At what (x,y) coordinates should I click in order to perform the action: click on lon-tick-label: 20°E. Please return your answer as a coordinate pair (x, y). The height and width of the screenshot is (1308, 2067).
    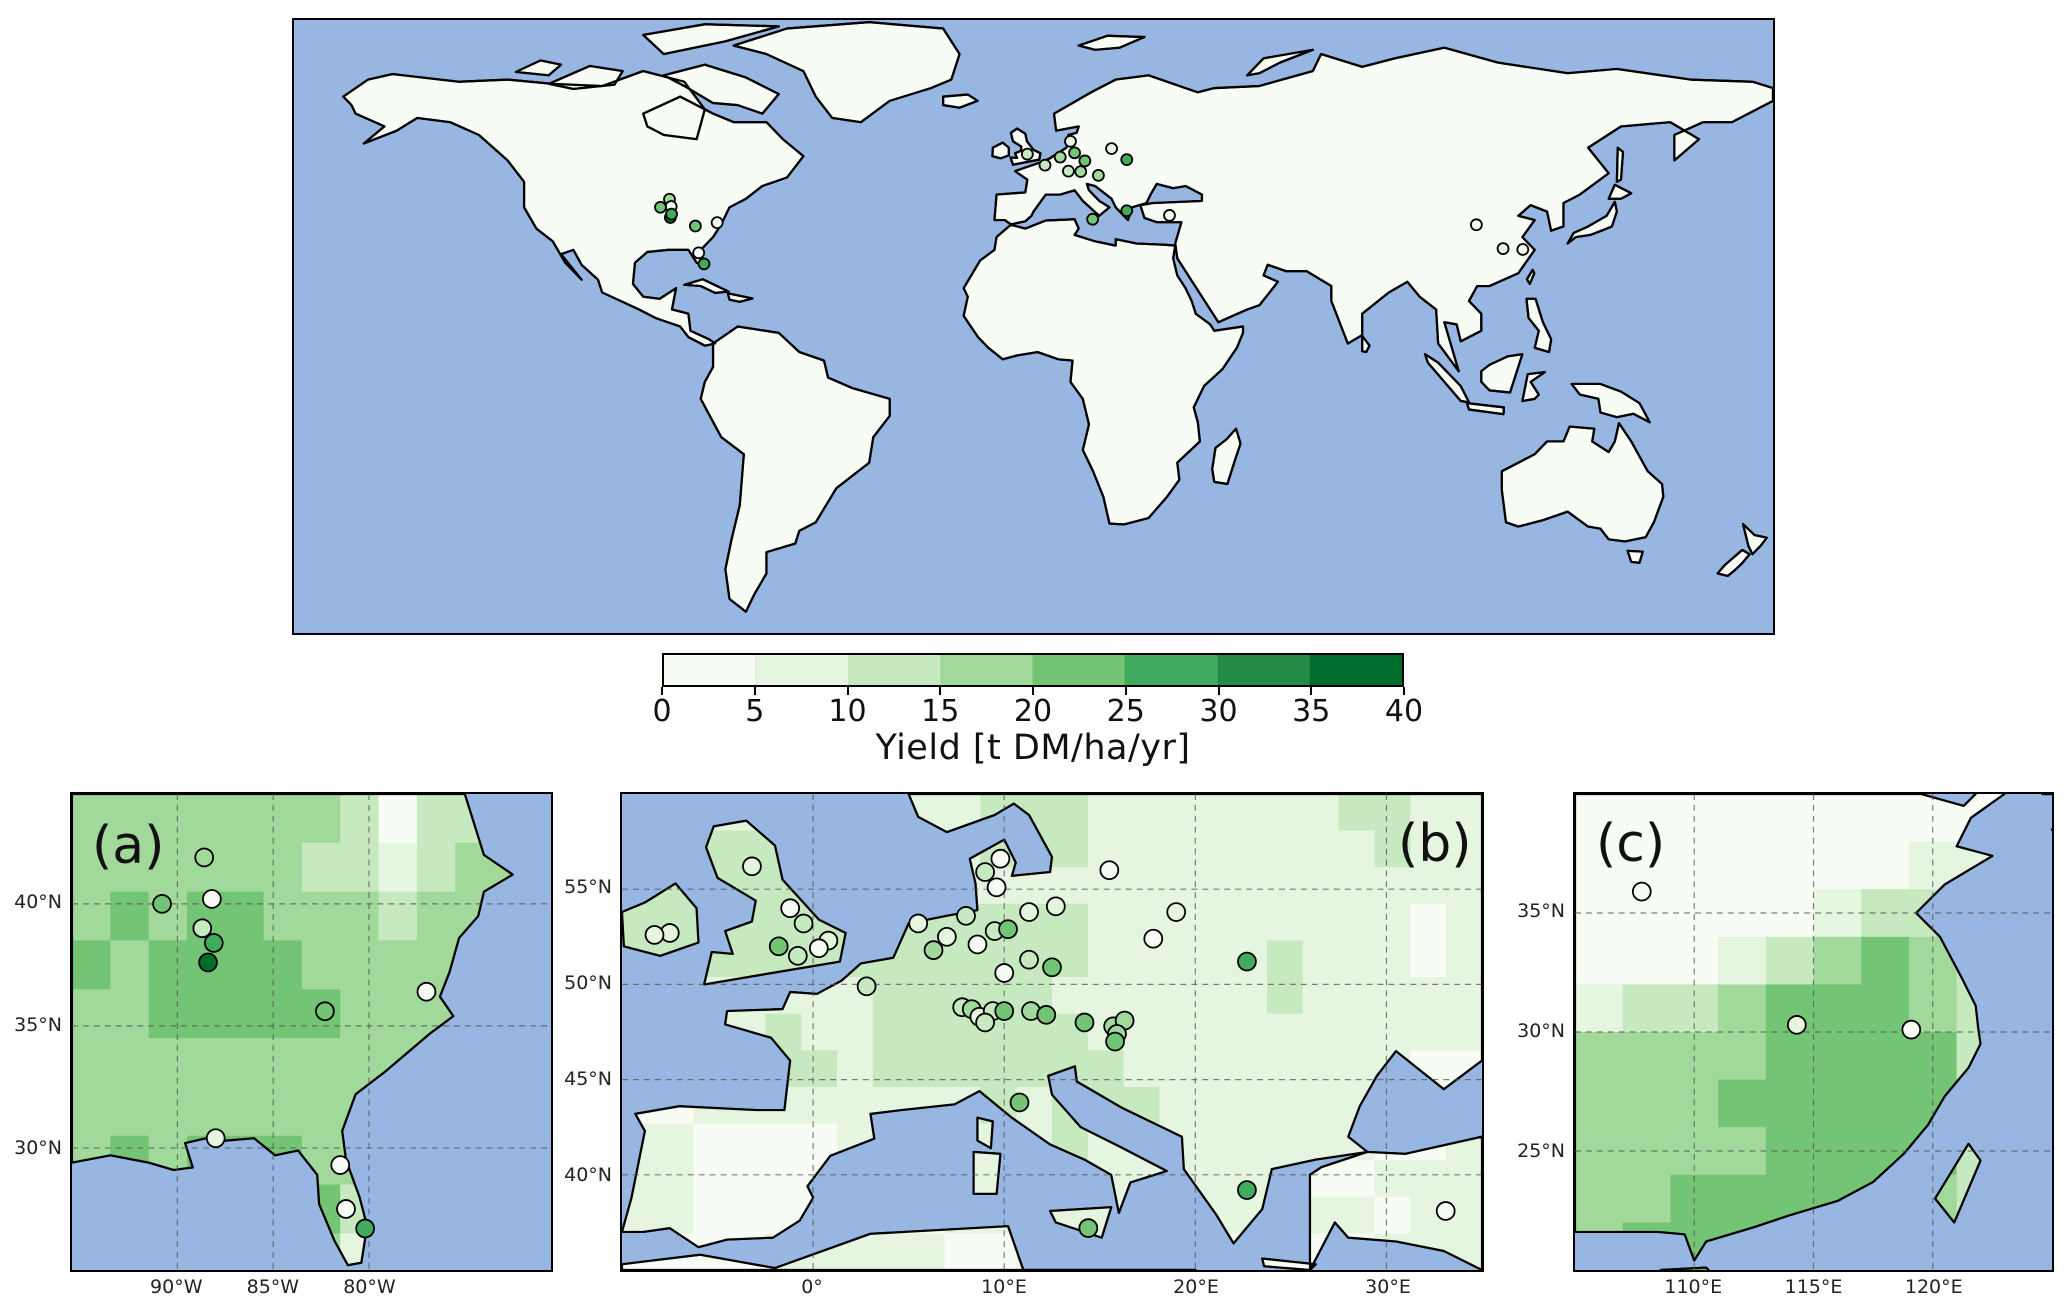
    Looking at the image, I should click on (1196, 1287).